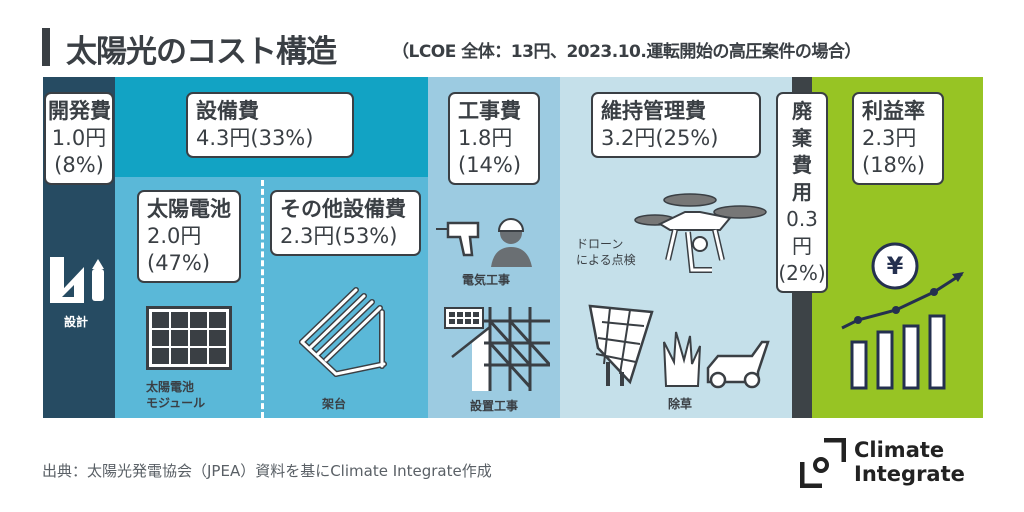 Image resolution: width=1024 pixels, height=512 pixels. Describe the element at coordinates (606, 260) in the screenshot. I see `drone-label-line2: による点検` at that location.